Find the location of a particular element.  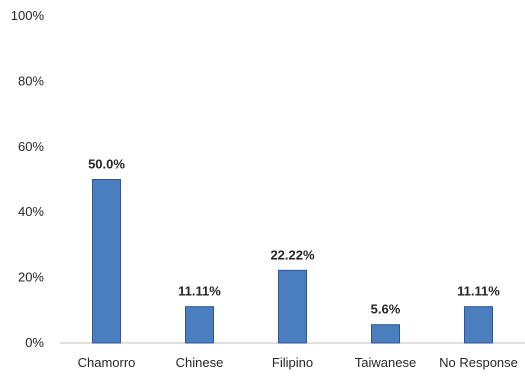

y-tick-label: 0% is located at coordinates (34, 342).